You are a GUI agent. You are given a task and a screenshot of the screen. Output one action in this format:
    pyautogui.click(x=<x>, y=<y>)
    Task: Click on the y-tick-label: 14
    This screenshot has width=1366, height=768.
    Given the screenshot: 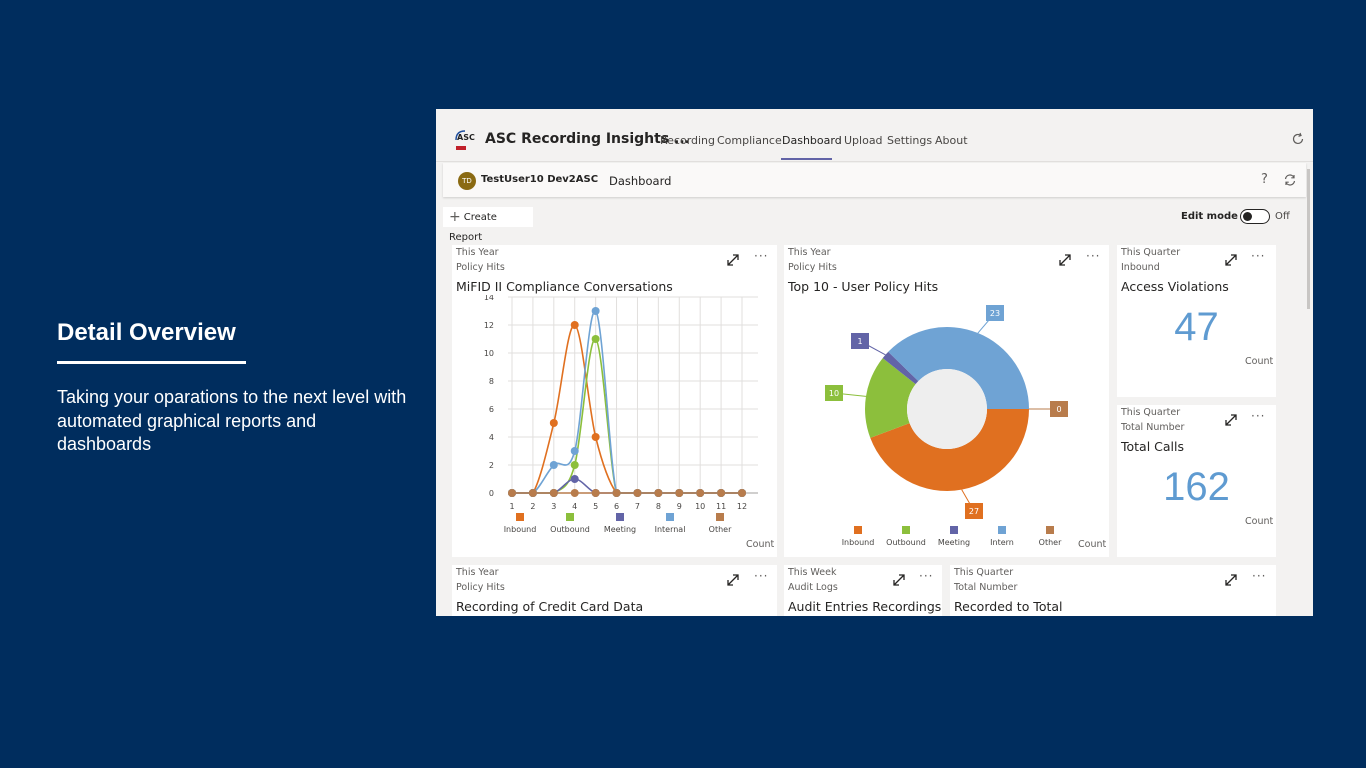 What is the action you would take?
    pyautogui.click(x=489, y=298)
    